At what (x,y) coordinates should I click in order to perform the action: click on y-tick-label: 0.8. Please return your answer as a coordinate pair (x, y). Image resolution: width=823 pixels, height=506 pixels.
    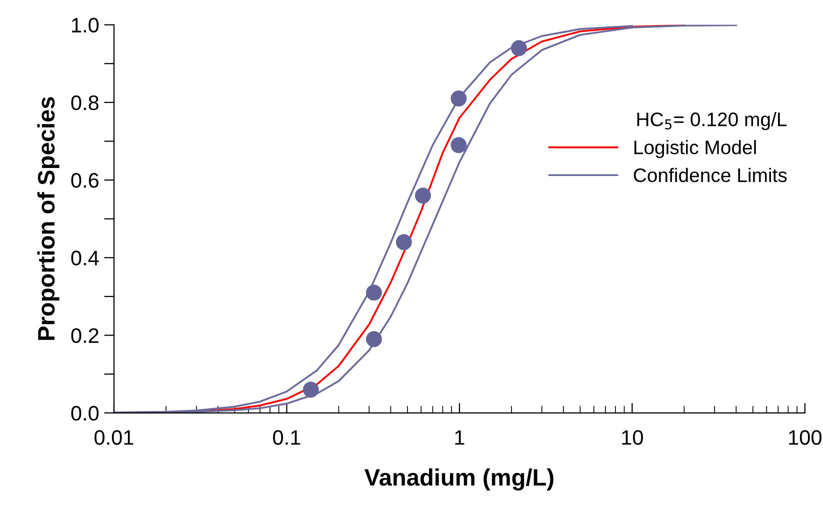
    Looking at the image, I should click on (84, 102).